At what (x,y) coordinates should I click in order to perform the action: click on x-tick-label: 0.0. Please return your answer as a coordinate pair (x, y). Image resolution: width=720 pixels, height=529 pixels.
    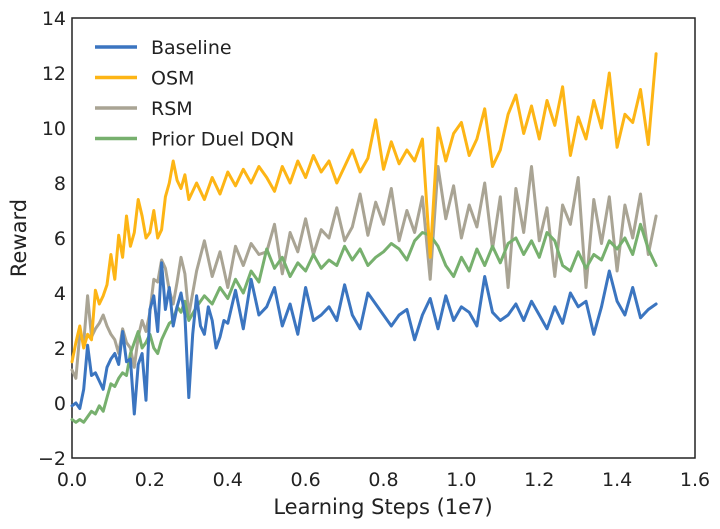
    Looking at the image, I should click on (72, 480).